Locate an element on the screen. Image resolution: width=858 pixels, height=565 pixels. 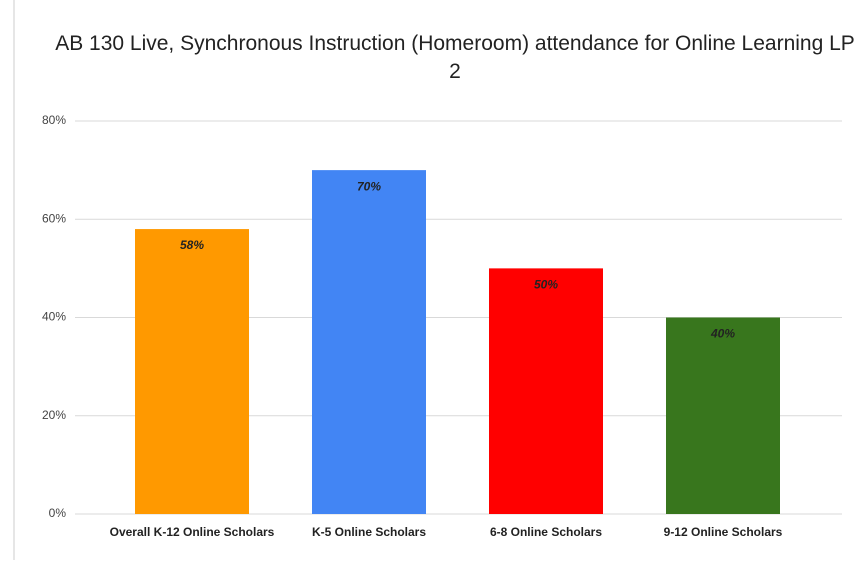
y-tick-label: 40% is located at coordinates (54, 317).